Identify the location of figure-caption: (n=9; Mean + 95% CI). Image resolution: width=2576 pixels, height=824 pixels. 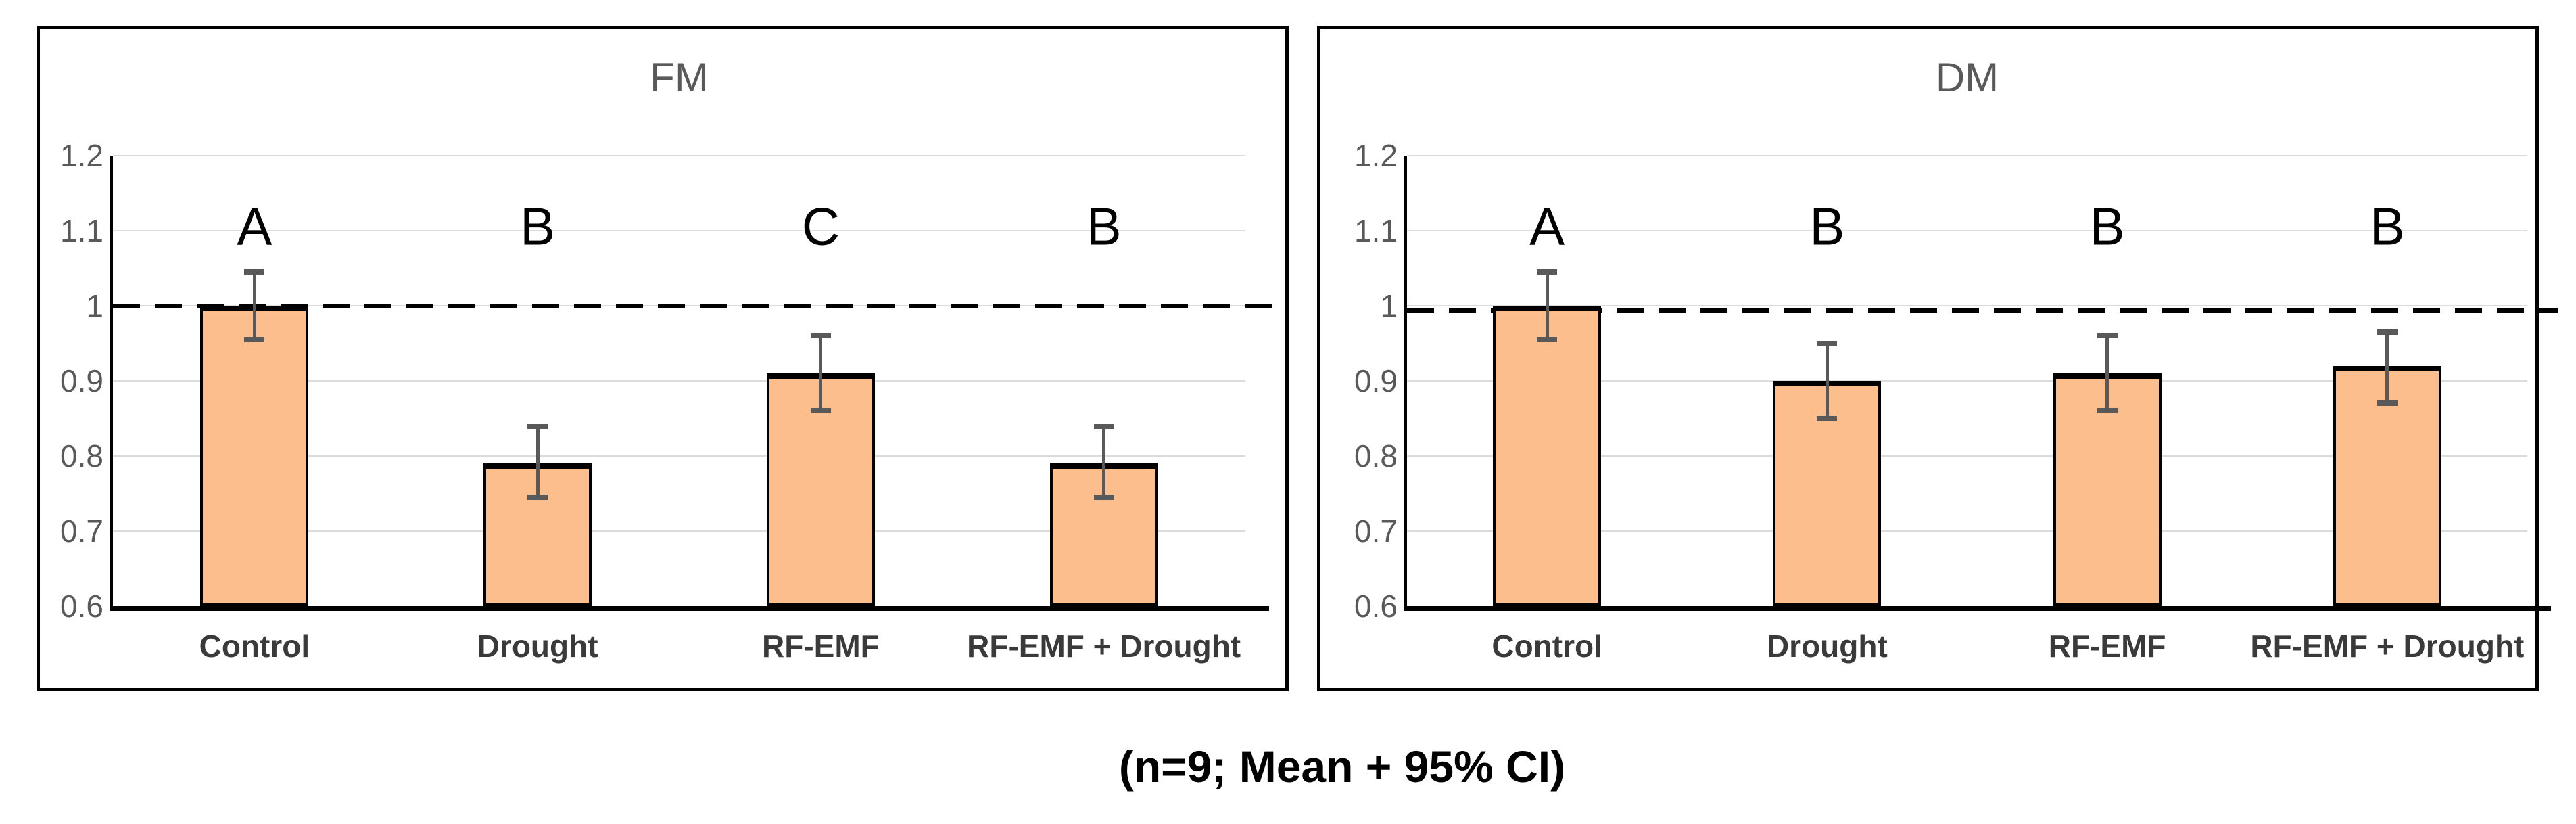
(1342, 766).